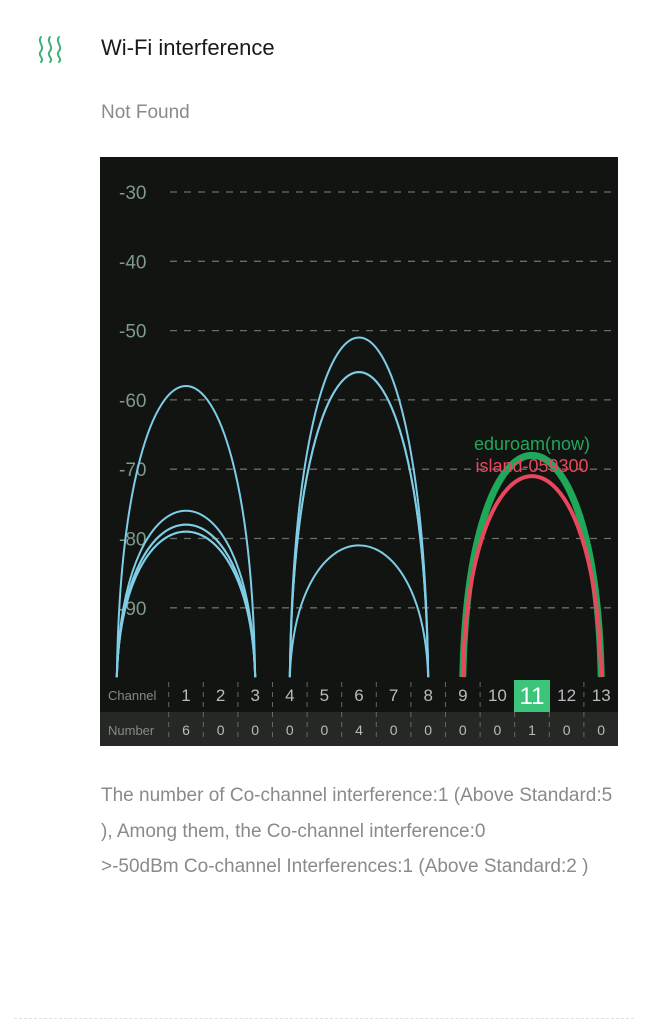 The width and height of the screenshot is (648, 1024). Describe the element at coordinates (131, 730) in the screenshot. I see `number-row-label: Number` at that location.